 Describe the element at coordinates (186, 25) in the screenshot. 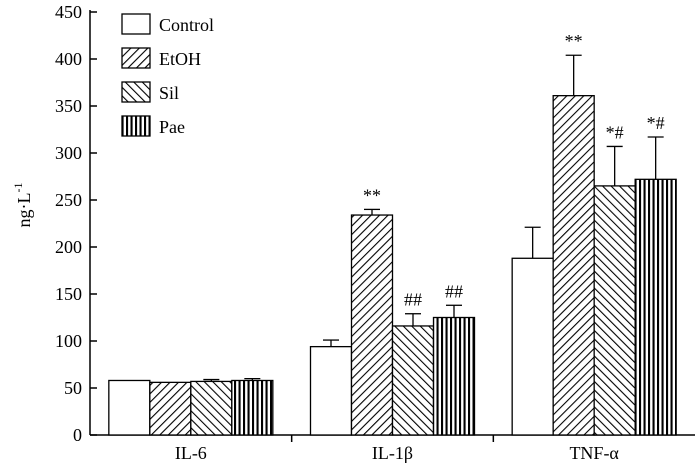

I see `legend-label: Control` at that location.